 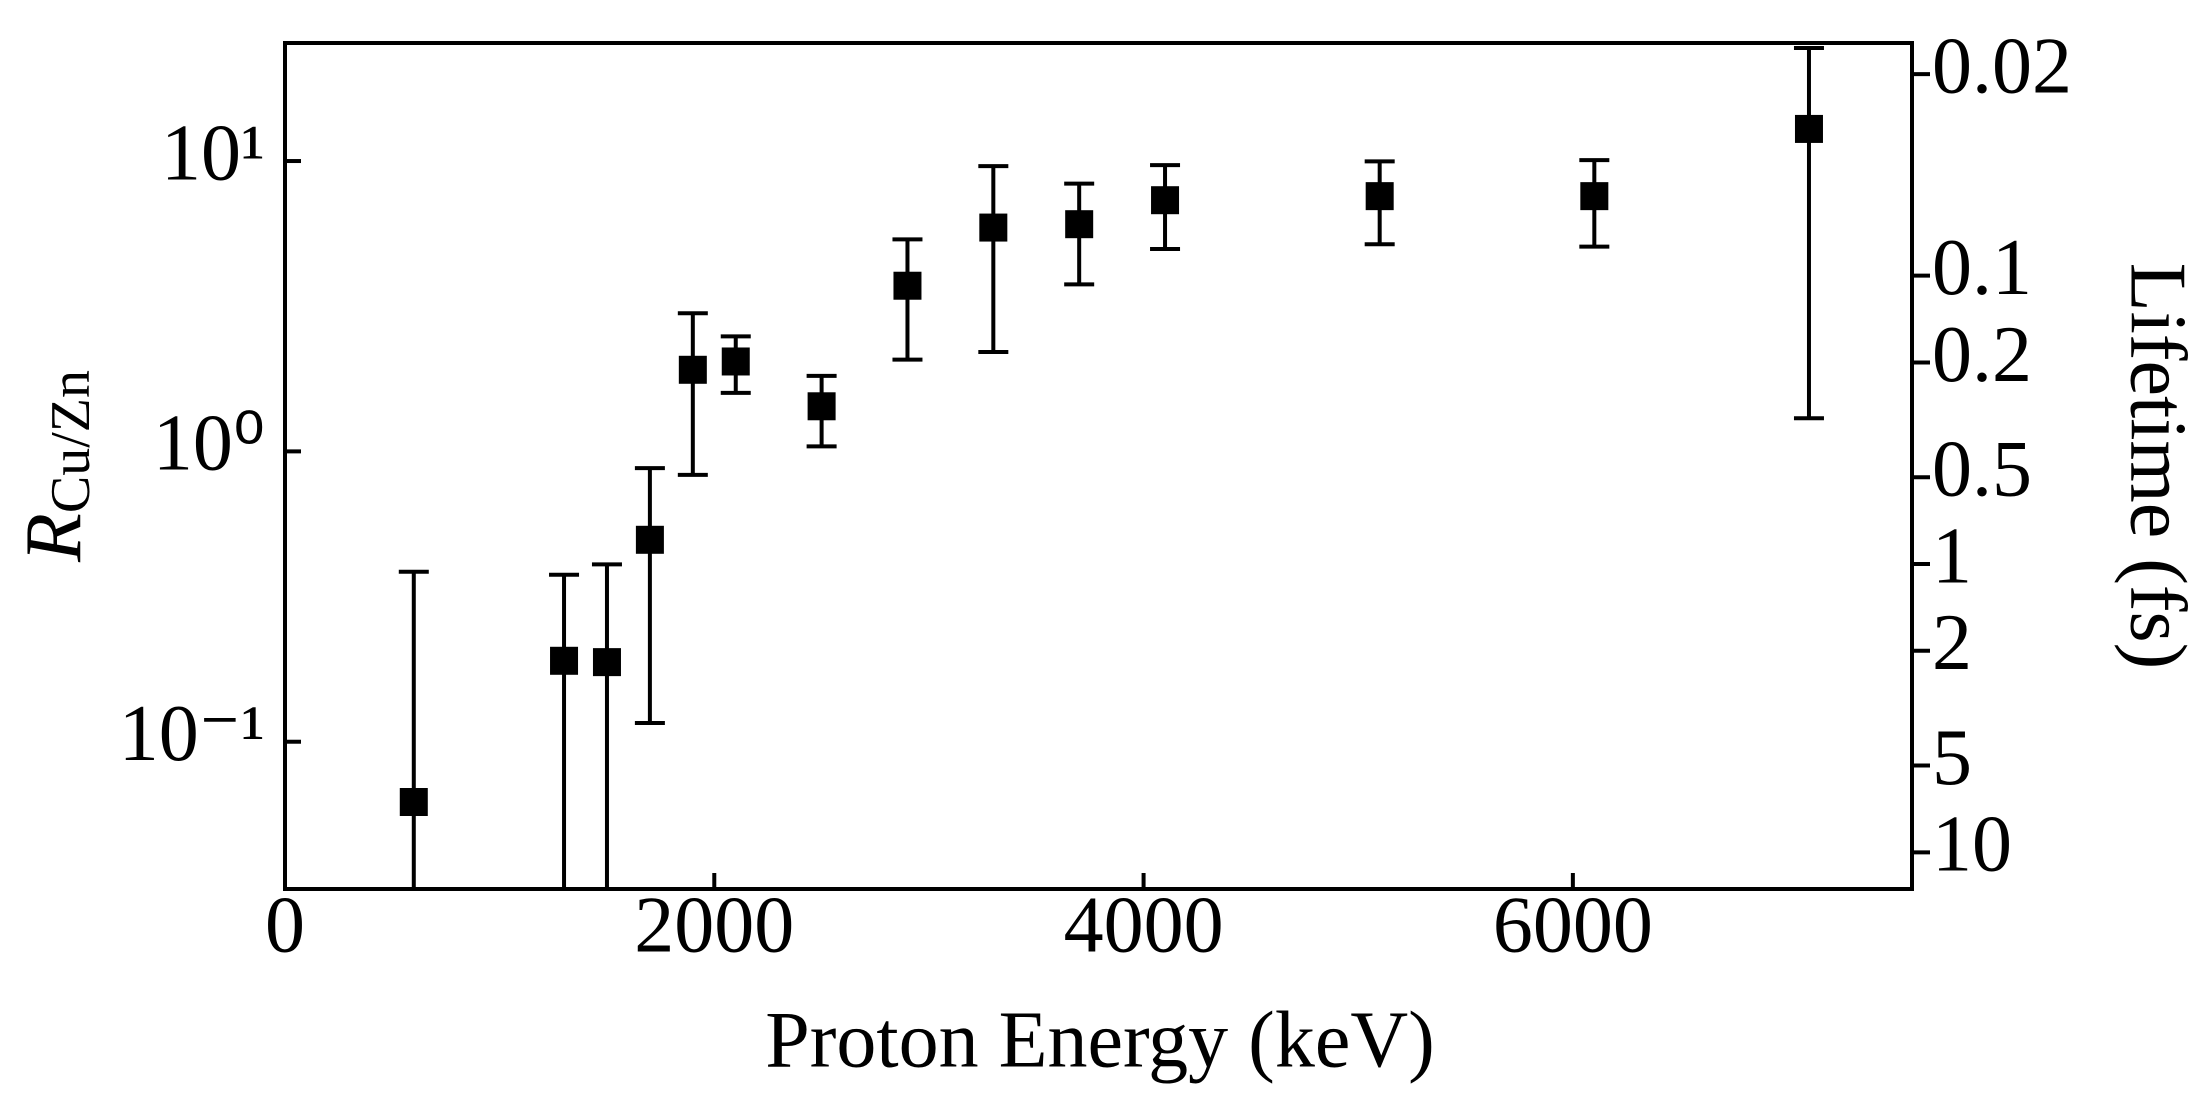 What do you see at coordinates (1952, 556) in the screenshot?
I see `y2-tick-label: 1` at bounding box center [1952, 556].